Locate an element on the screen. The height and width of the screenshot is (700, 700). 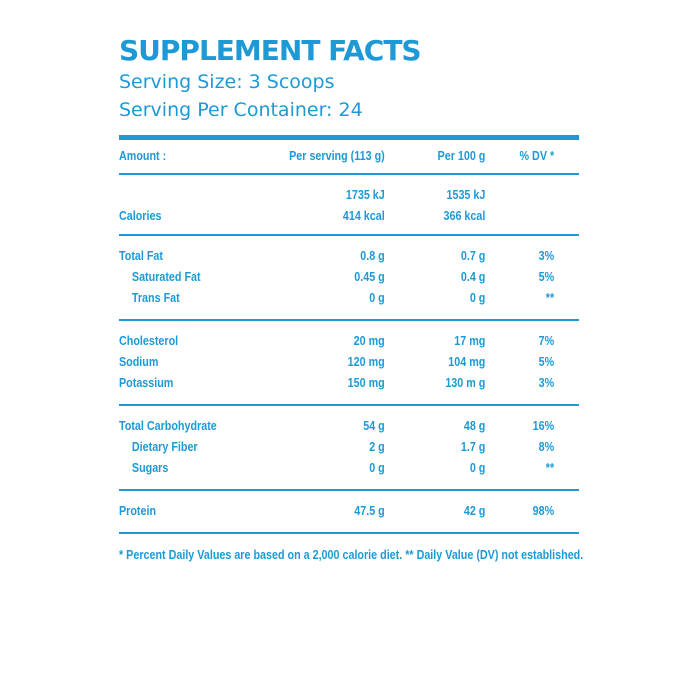
per-serving-header: Per serving (113 g) is located at coordinates (337, 156).